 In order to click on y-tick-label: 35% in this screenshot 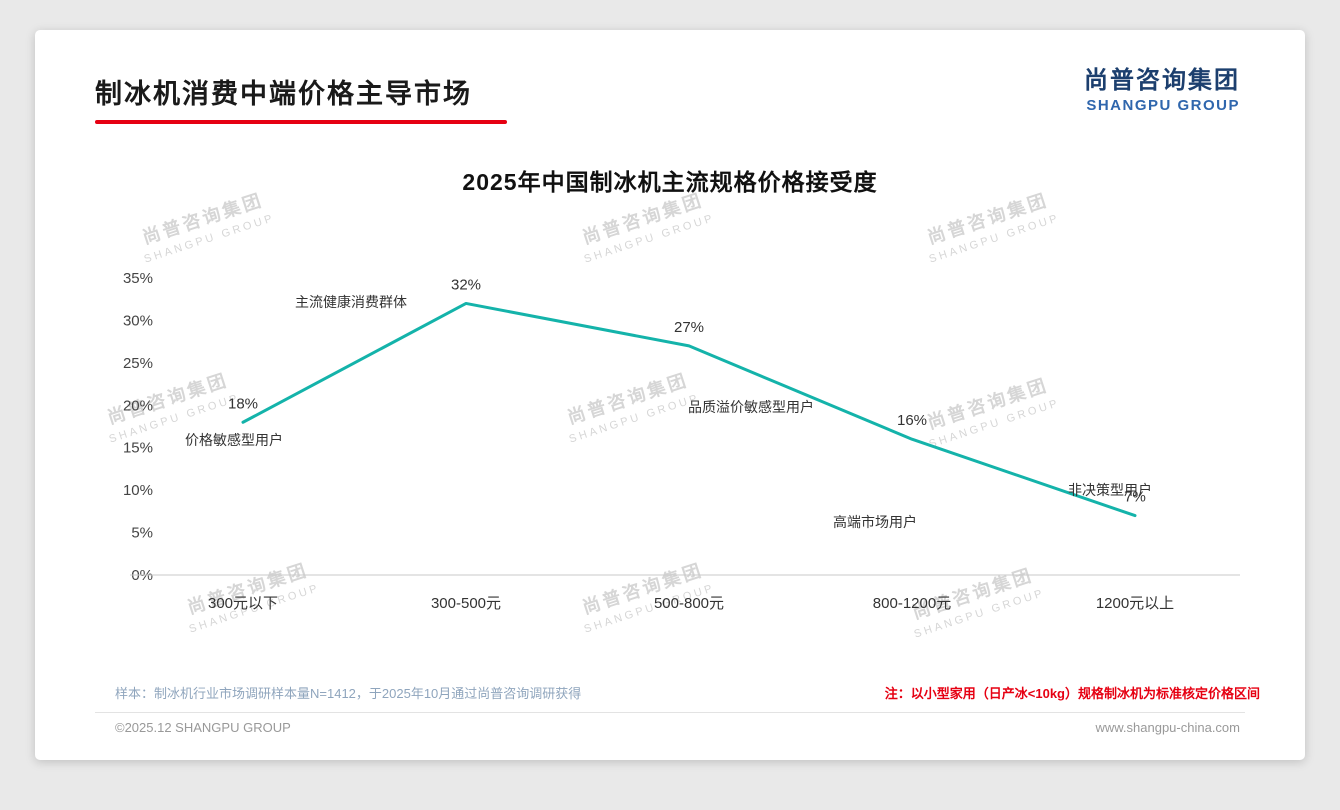, I will do `click(138, 278)`.